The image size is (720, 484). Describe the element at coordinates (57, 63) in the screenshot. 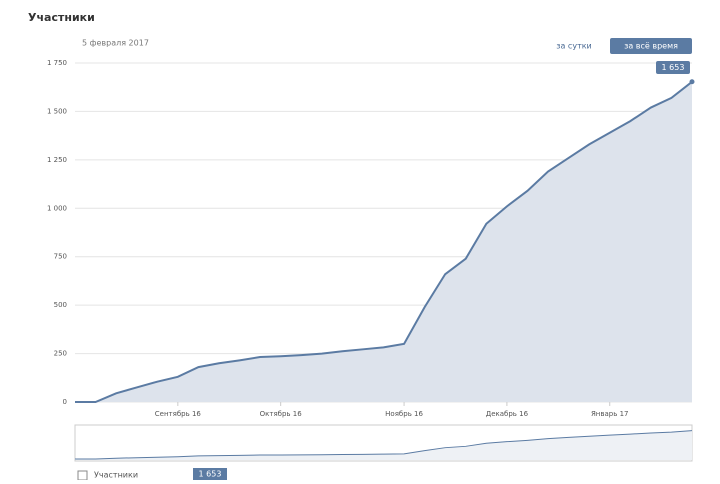

I see `y-tick-label: 1 750` at that location.